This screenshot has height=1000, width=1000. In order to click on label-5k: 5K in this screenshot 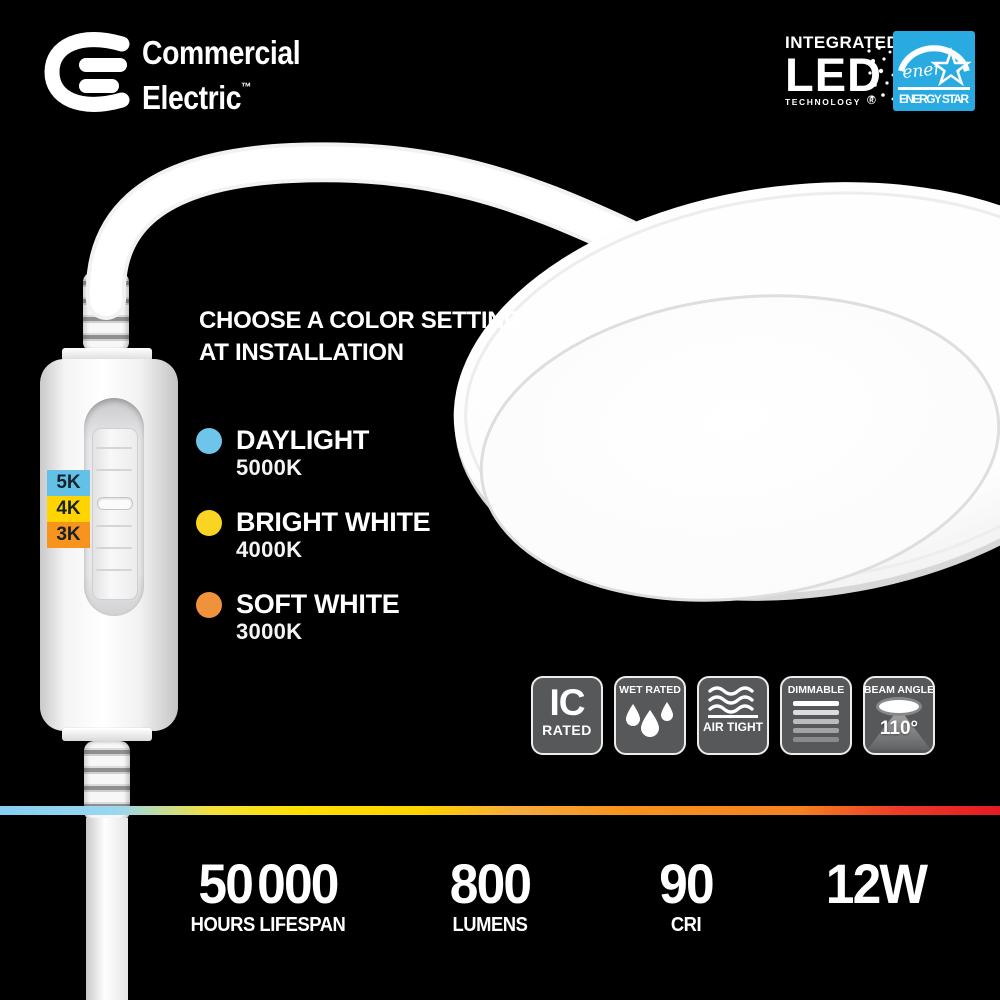, I will do `click(68, 483)`.